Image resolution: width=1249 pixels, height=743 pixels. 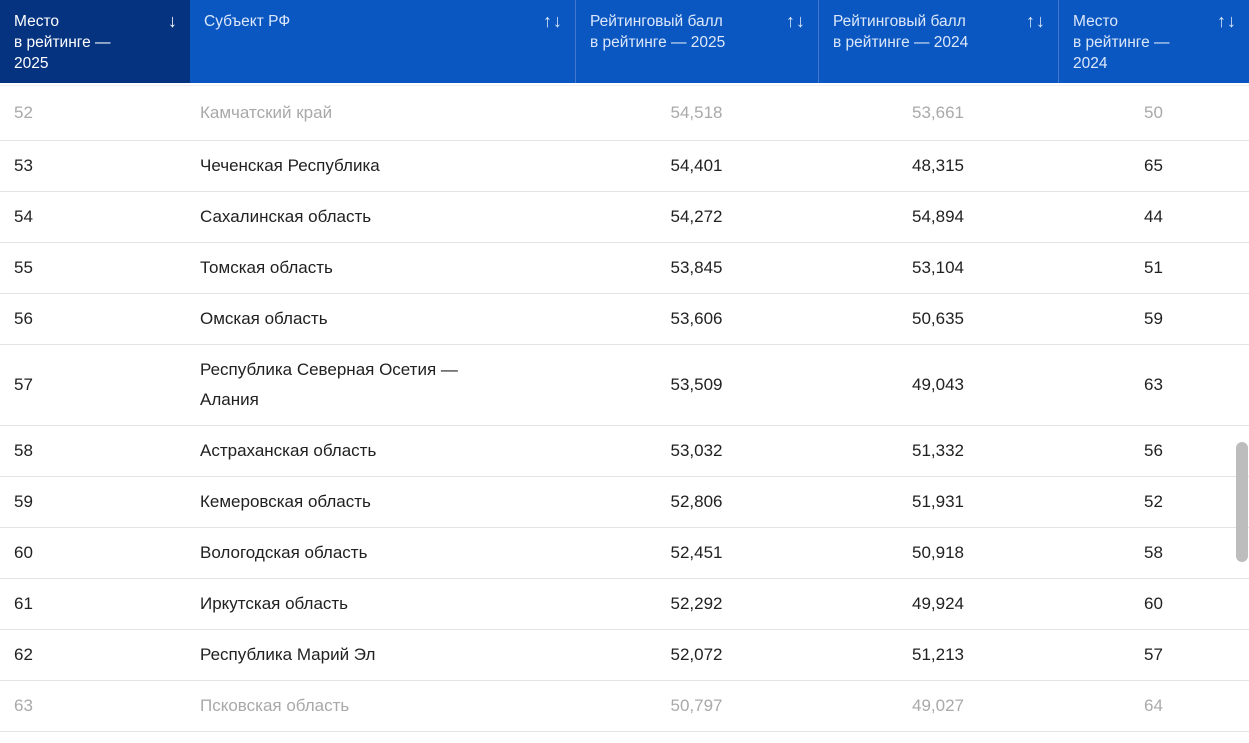 I want to click on score-2024-cell: 51,332, so click(x=938, y=450).